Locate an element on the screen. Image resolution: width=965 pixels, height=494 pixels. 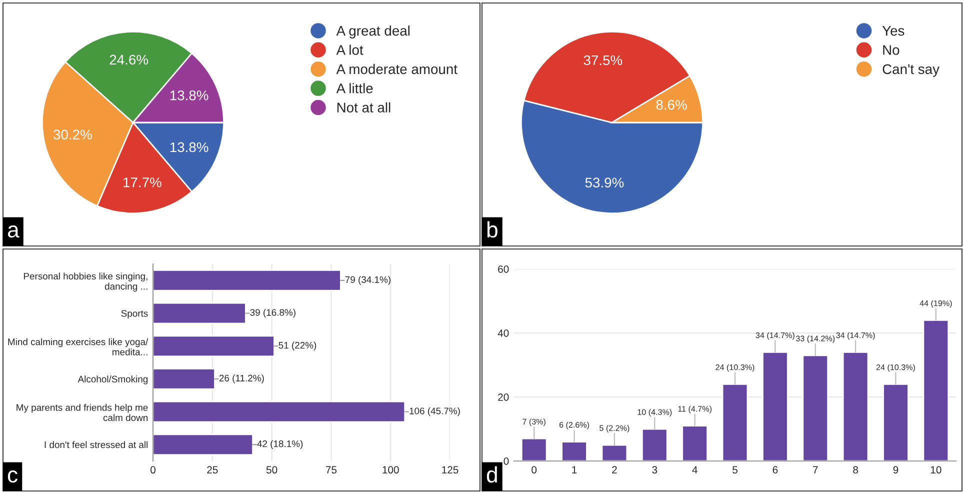
x-tick-label: 5 is located at coordinates (735, 470).